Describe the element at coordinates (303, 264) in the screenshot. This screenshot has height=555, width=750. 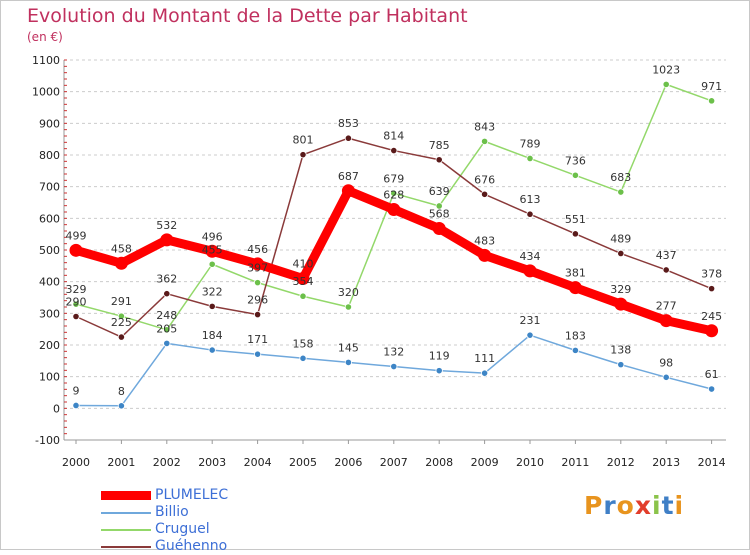
I see `data-label-plumelec: 410` at that location.